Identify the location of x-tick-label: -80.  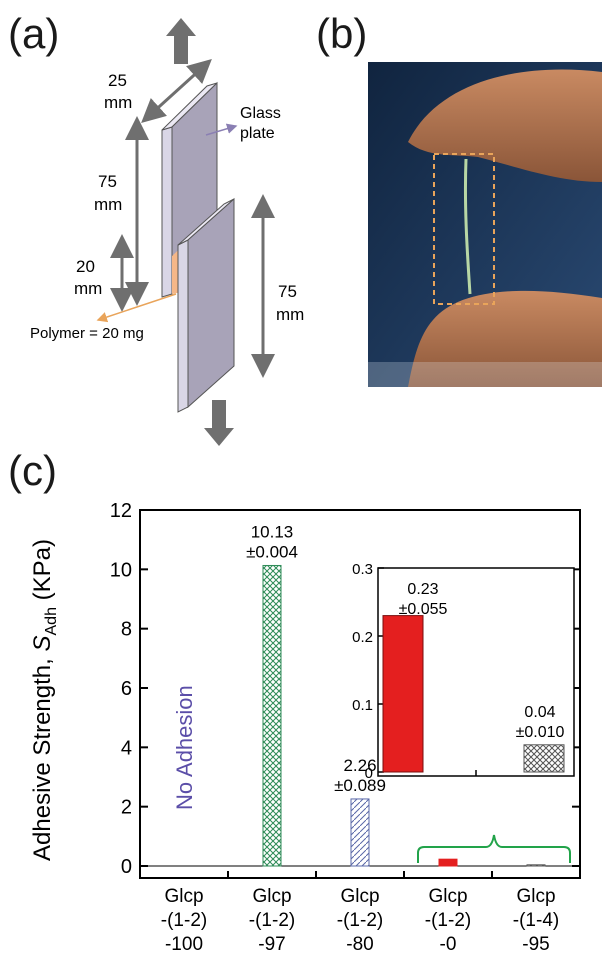
(359, 944).